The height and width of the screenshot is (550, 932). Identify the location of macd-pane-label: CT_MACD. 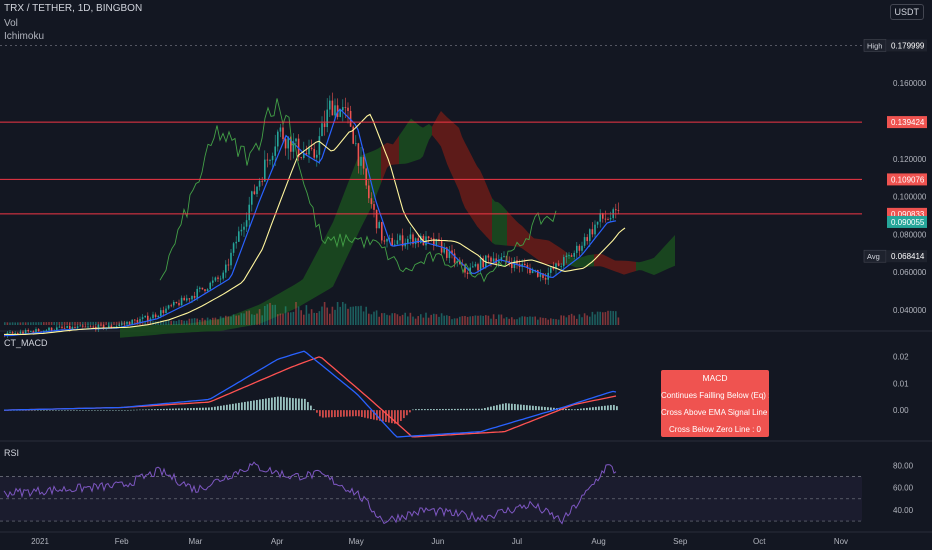
(26, 343).